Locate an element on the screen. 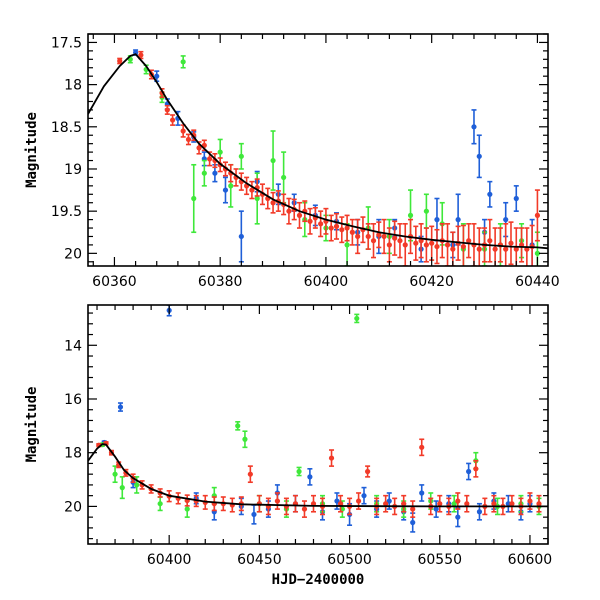 The image size is (600, 600). x-tick-label: 60550 is located at coordinates (439, 560).